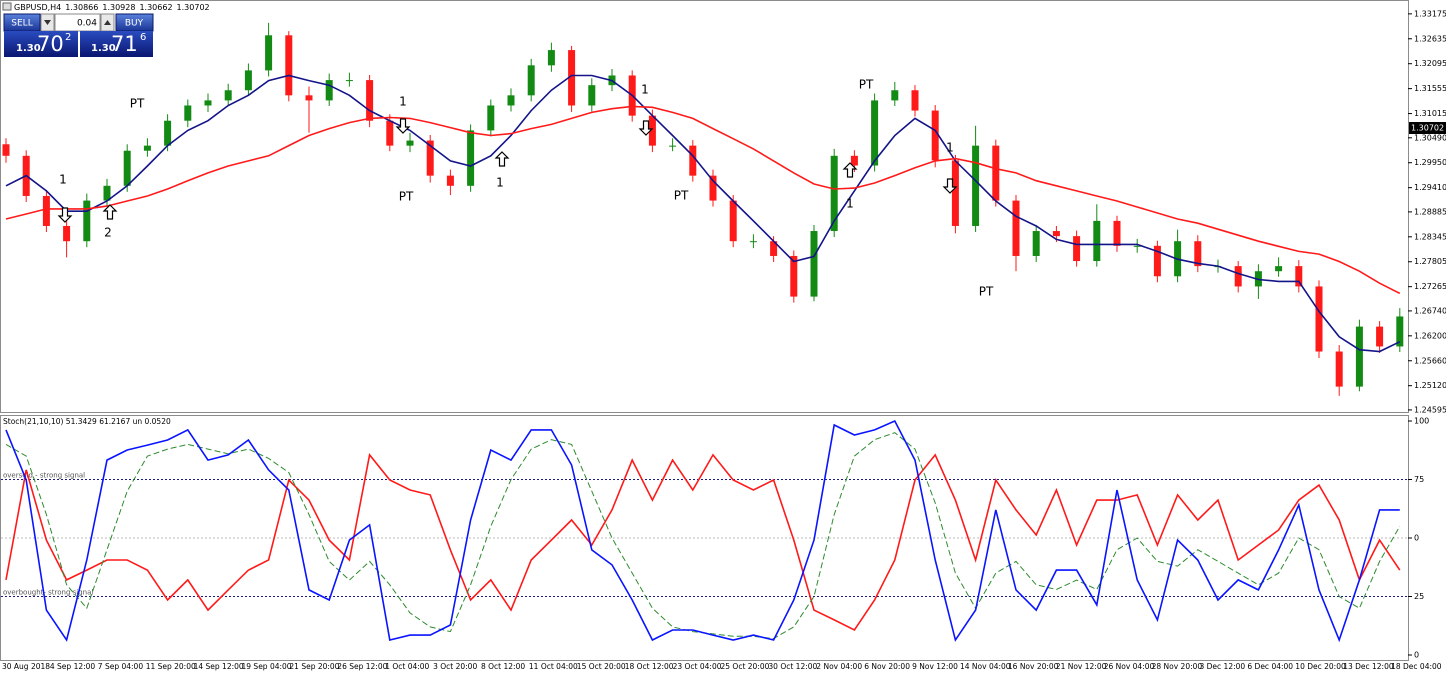 This screenshot has width=1446, height=676. I want to click on trade-panel: SELL 0.04 BUY 1.30 70 2 1.30 71 6, so click(78, 35).